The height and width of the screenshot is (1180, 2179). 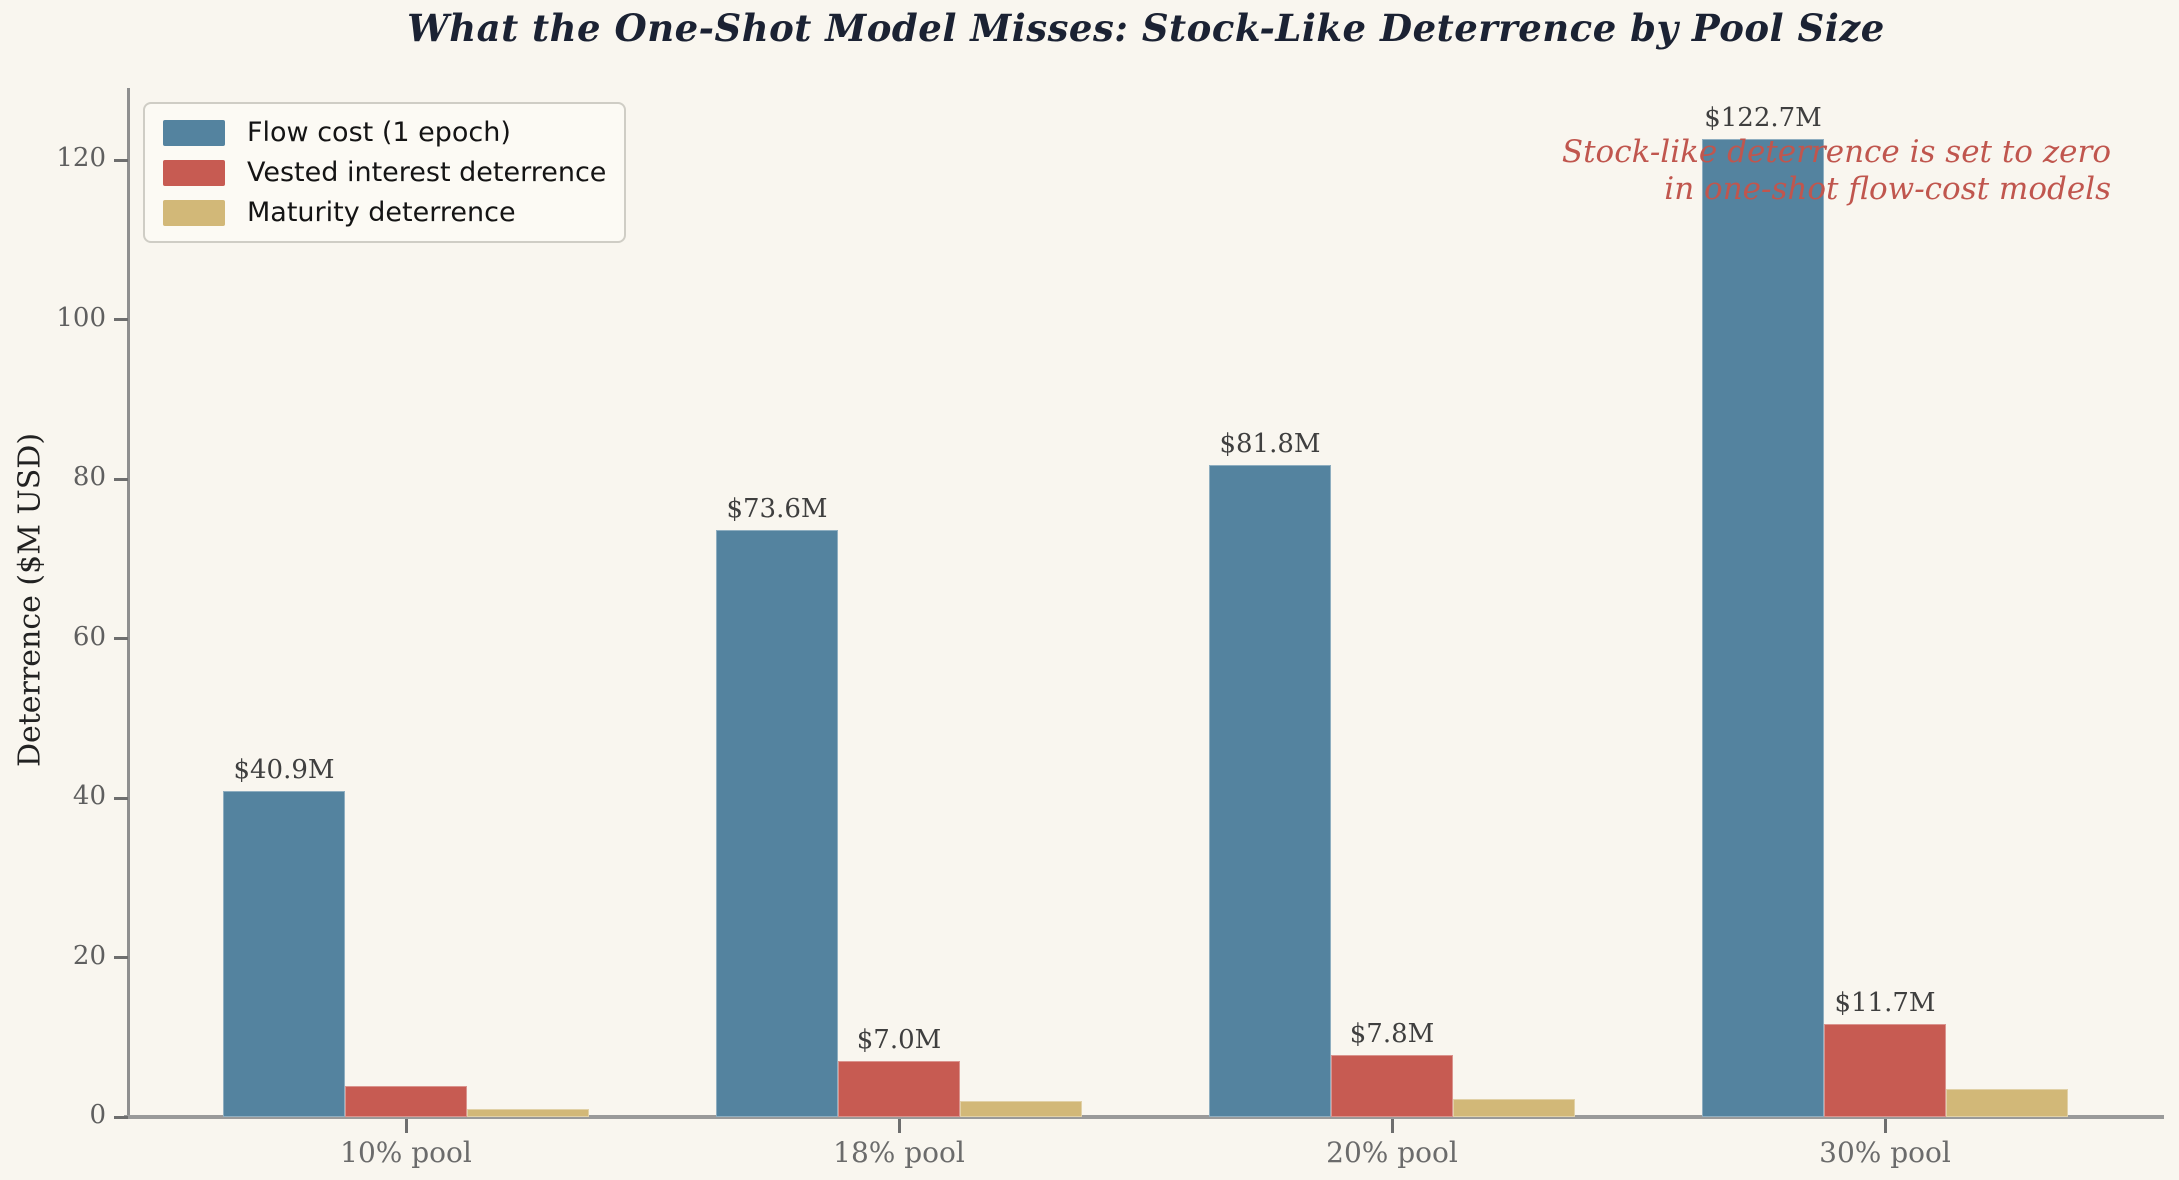 What do you see at coordinates (1885, 1152) in the screenshot?
I see `x-tick-label-30-pool: 30% pool` at bounding box center [1885, 1152].